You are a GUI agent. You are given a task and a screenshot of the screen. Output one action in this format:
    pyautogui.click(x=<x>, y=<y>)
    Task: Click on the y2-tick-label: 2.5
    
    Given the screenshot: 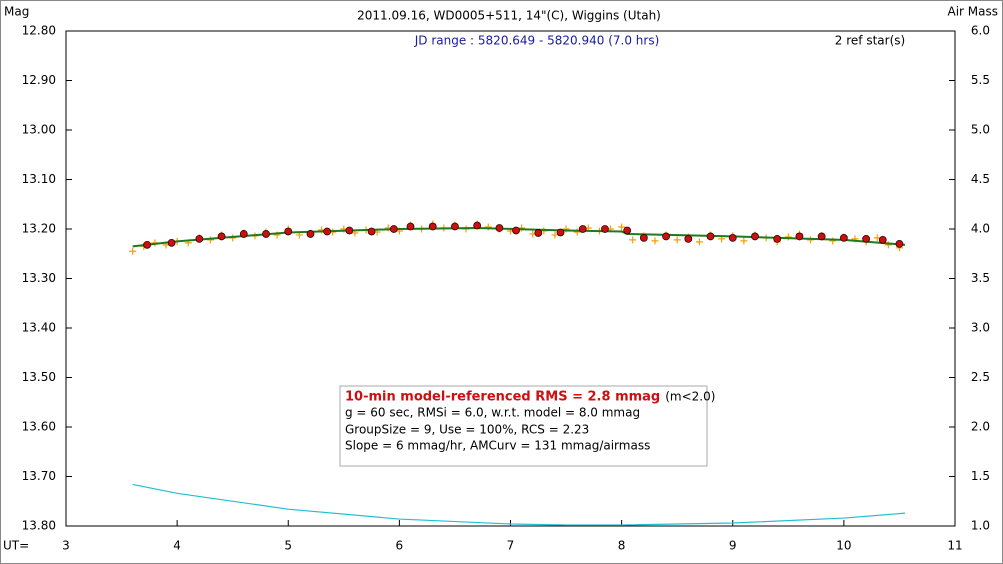 What is the action you would take?
    pyautogui.click(x=980, y=377)
    